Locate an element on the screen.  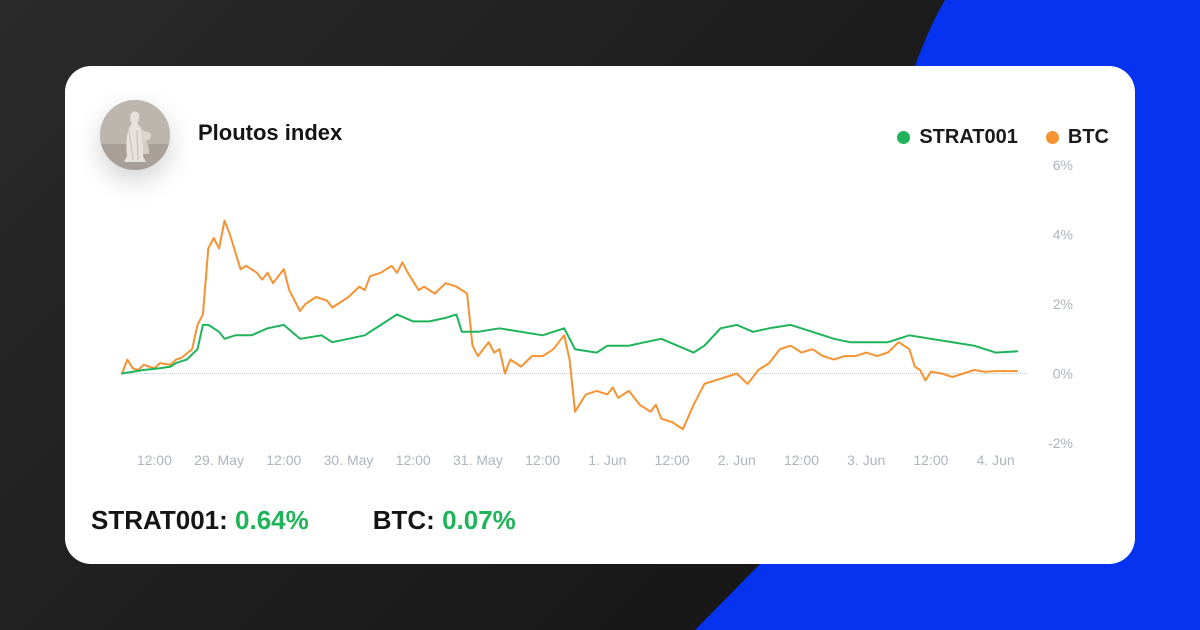
legend-item-btc: BTC is located at coordinates (1077, 137).